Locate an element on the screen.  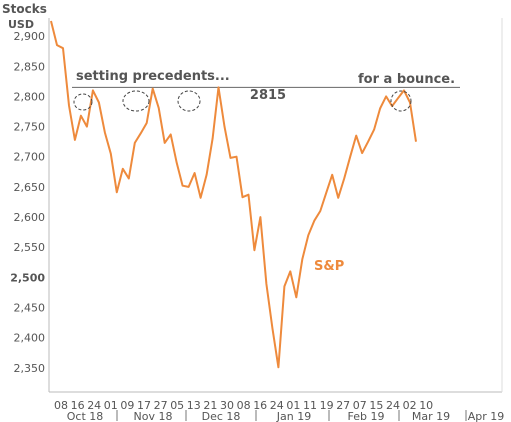
series-label-sp: S&P is located at coordinates (329, 266).